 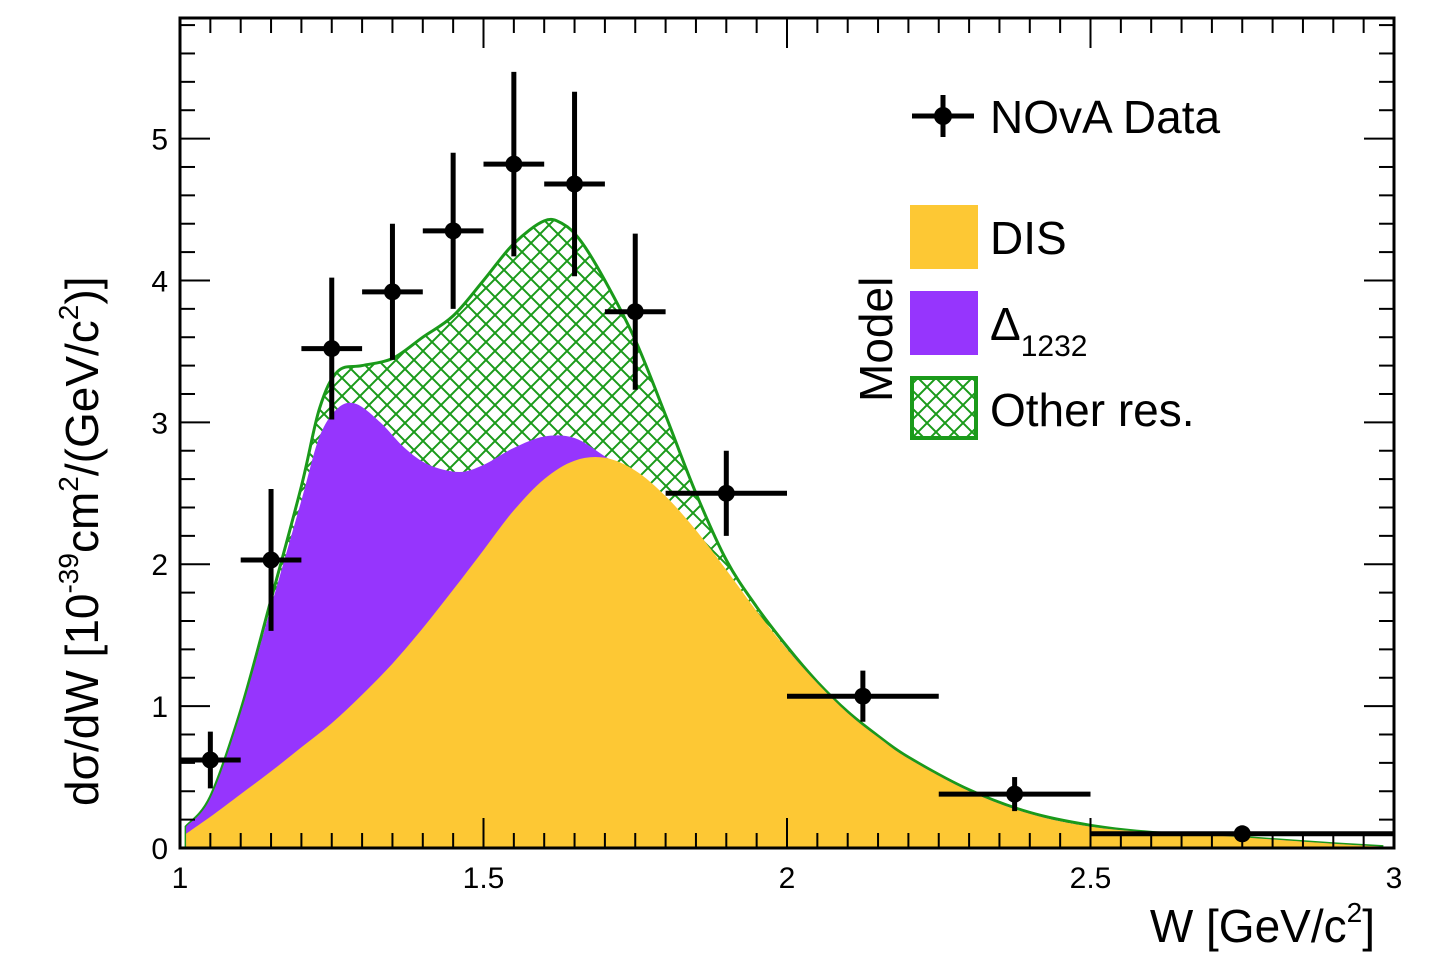 What do you see at coordinates (159, 707) in the screenshot?
I see `y-tick-label: 1` at bounding box center [159, 707].